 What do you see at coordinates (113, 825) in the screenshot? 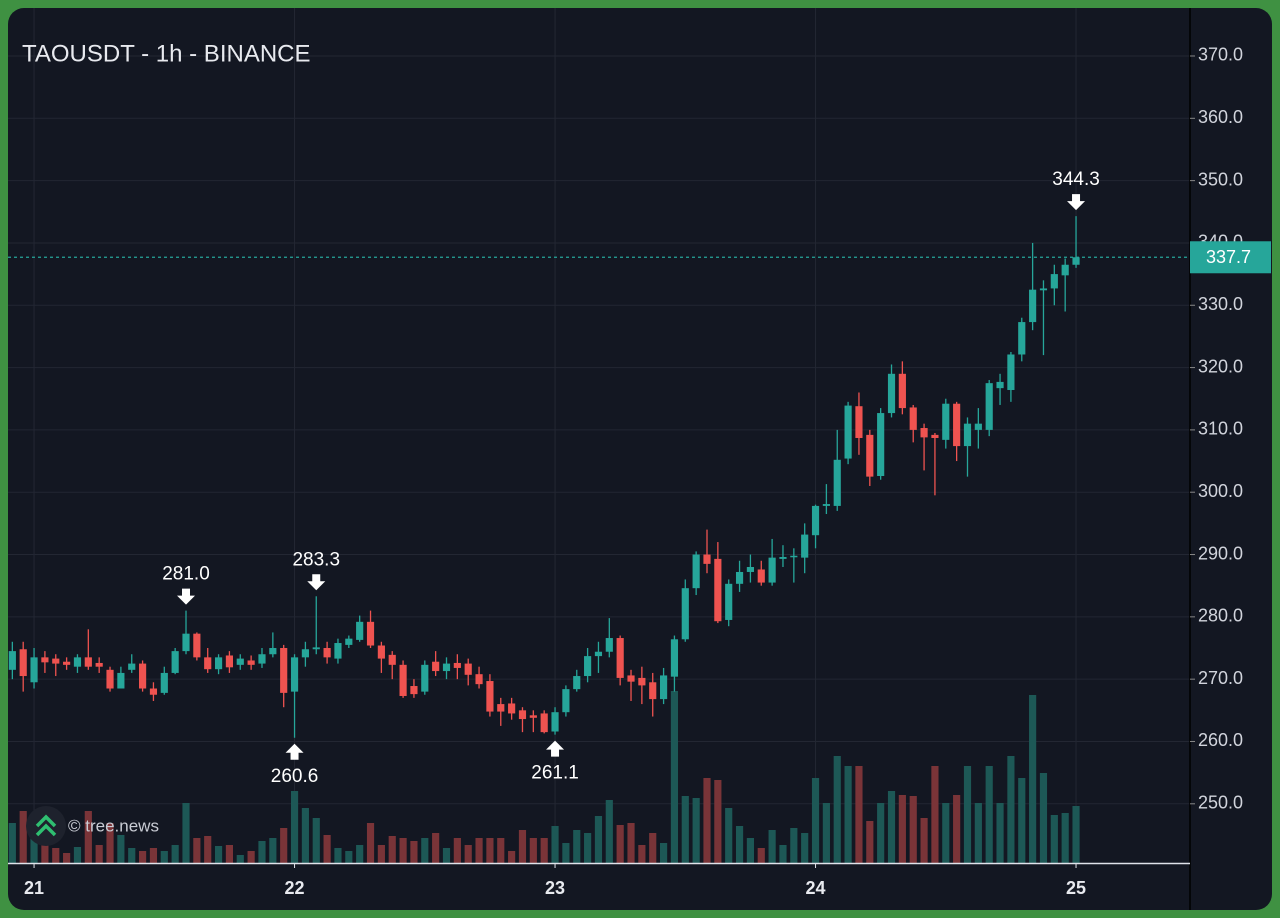
I see `watermark: © tree.news` at bounding box center [113, 825].